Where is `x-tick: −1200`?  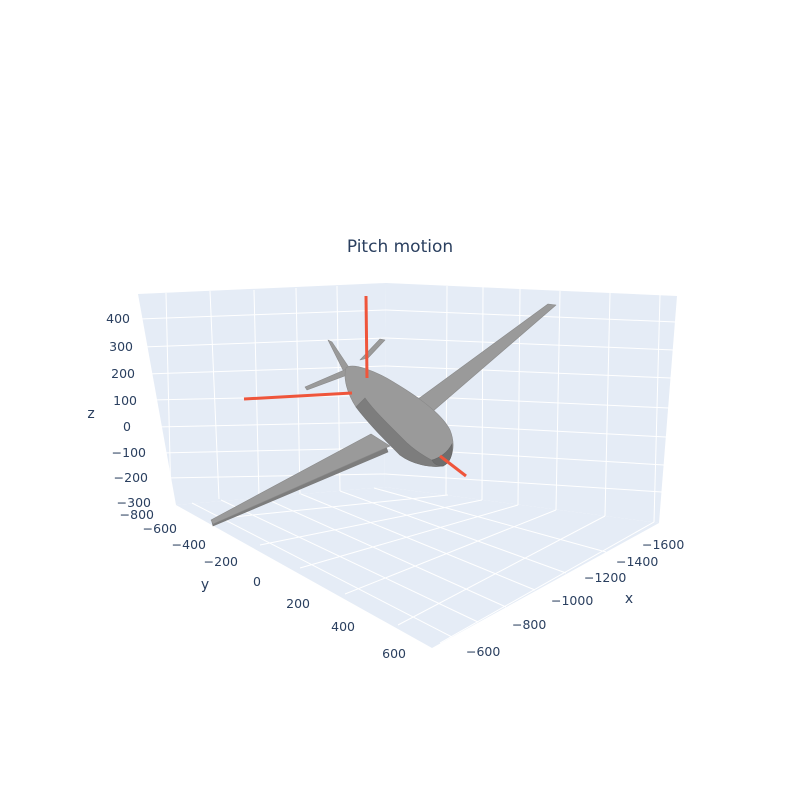 x-tick: −1200 is located at coordinates (605, 577).